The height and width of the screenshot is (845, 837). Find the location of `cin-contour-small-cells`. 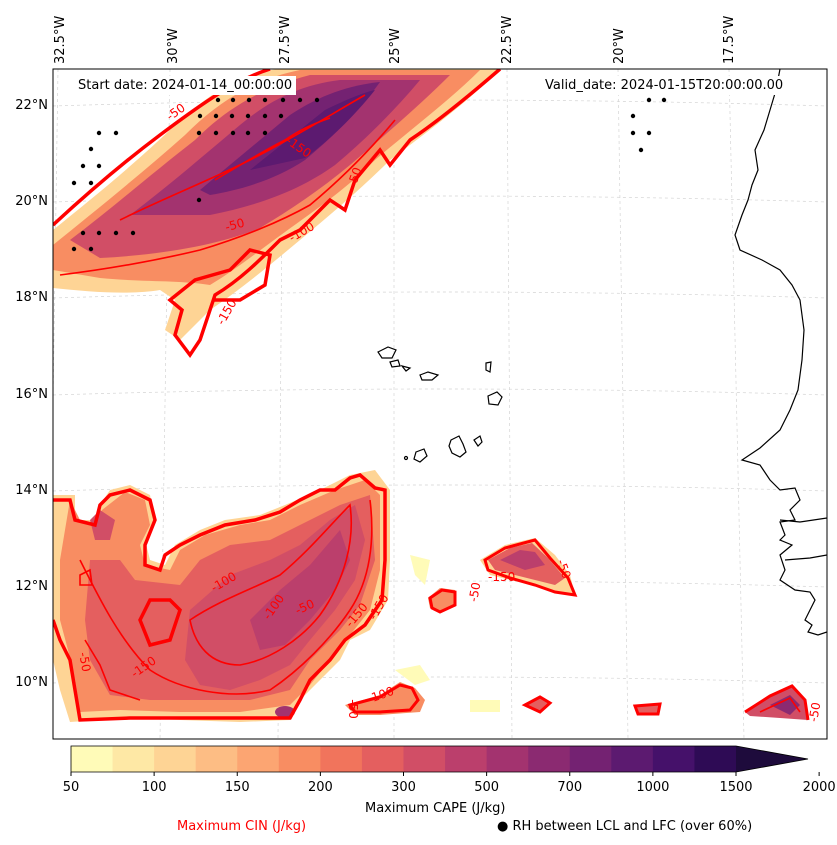

cin-contour-small-cells is located at coordinates (578, 629).